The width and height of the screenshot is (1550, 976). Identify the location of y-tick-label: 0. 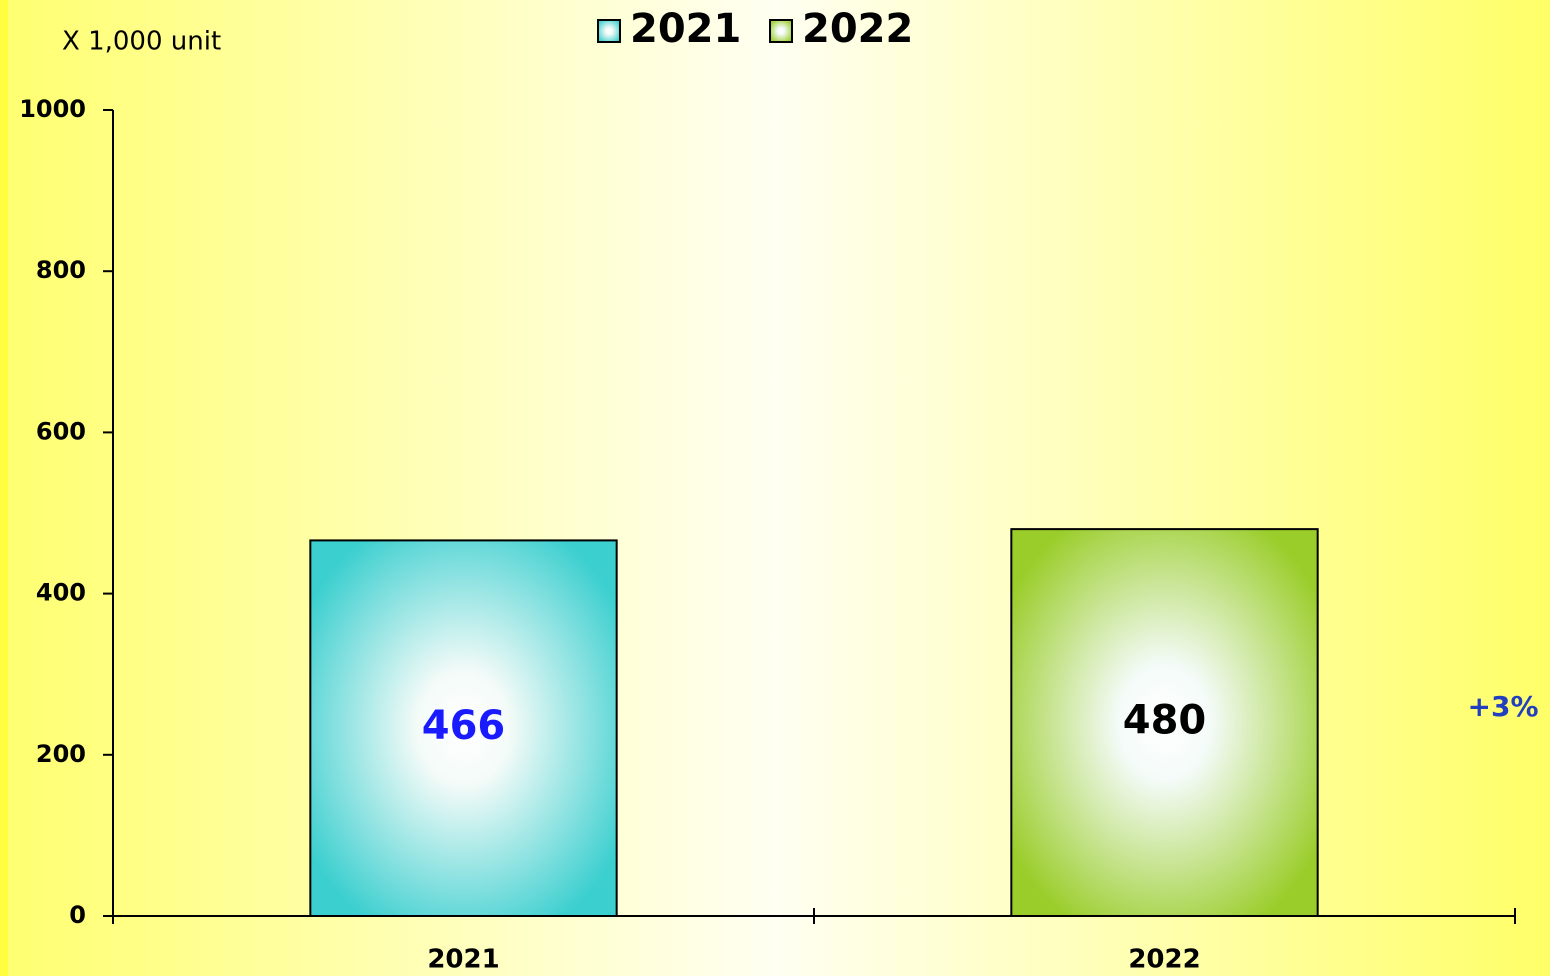
(77, 915).